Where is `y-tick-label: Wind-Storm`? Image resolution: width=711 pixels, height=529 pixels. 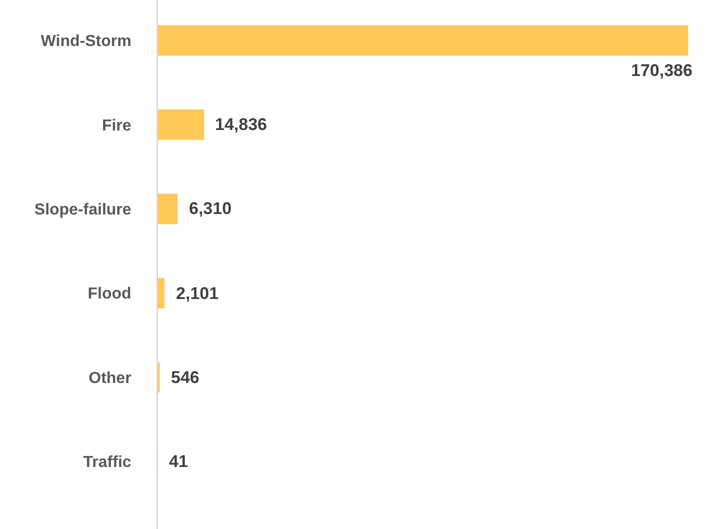 y-tick-label: Wind-Storm is located at coordinates (86, 41).